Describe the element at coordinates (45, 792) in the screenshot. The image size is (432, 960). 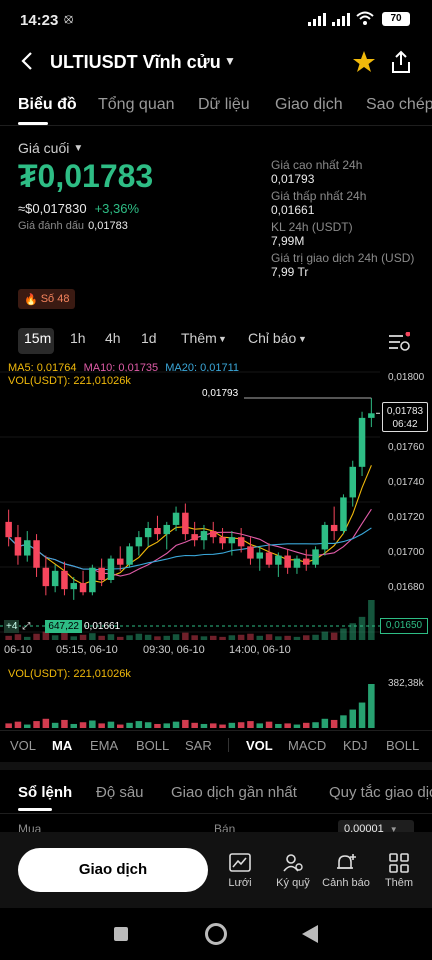
I see `tab-order-book: Sổ lệnh` at that location.